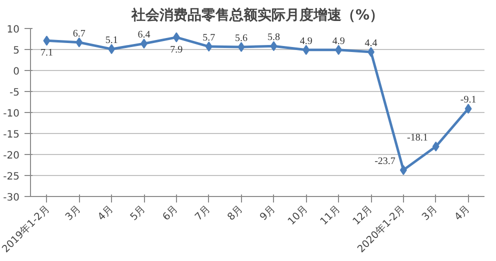 The height and width of the screenshot is (261, 496). Describe the element at coordinates (257, 15) in the screenshot. I see `chart-title: 社会消费品零售总额实际月度增速（%）` at that location.